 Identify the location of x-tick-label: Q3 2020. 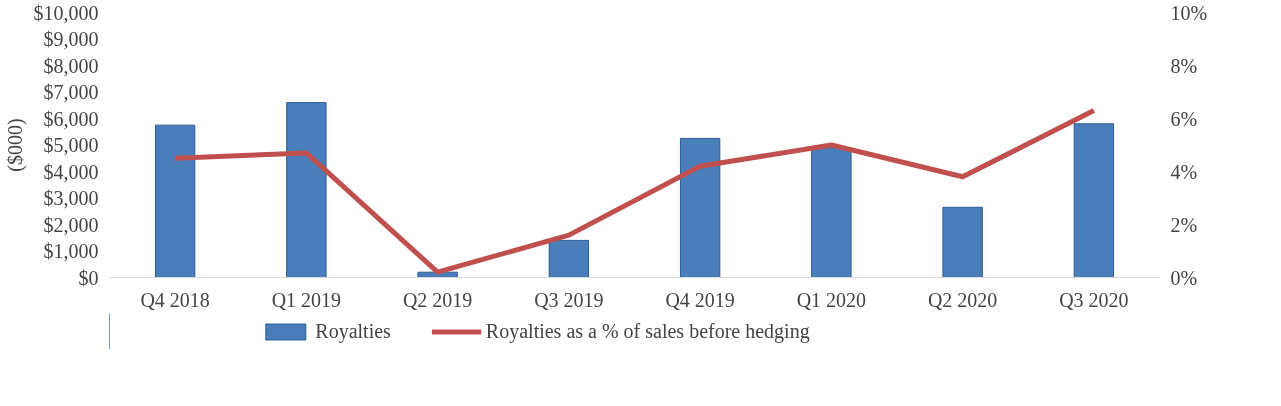
(1094, 299).